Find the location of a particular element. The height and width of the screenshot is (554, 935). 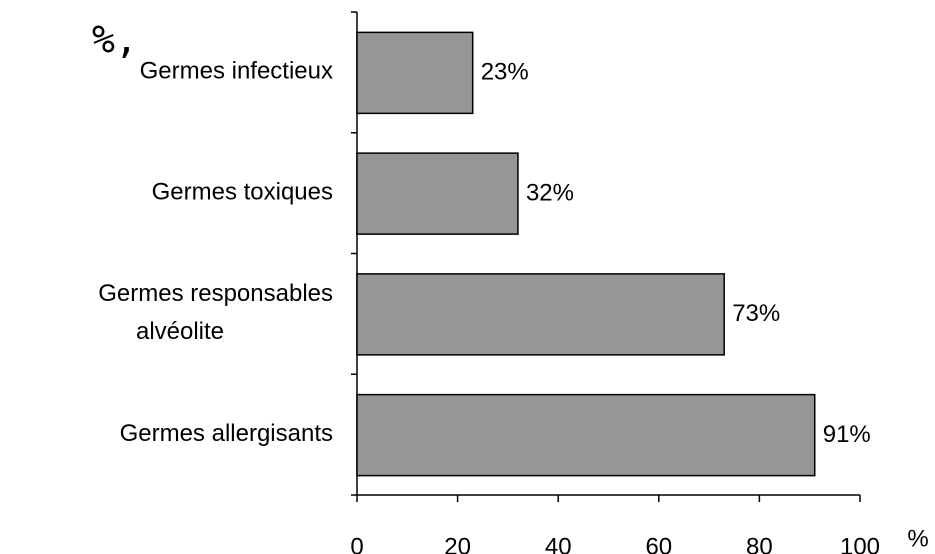

x-tick-label: 100 is located at coordinates (860, 543).